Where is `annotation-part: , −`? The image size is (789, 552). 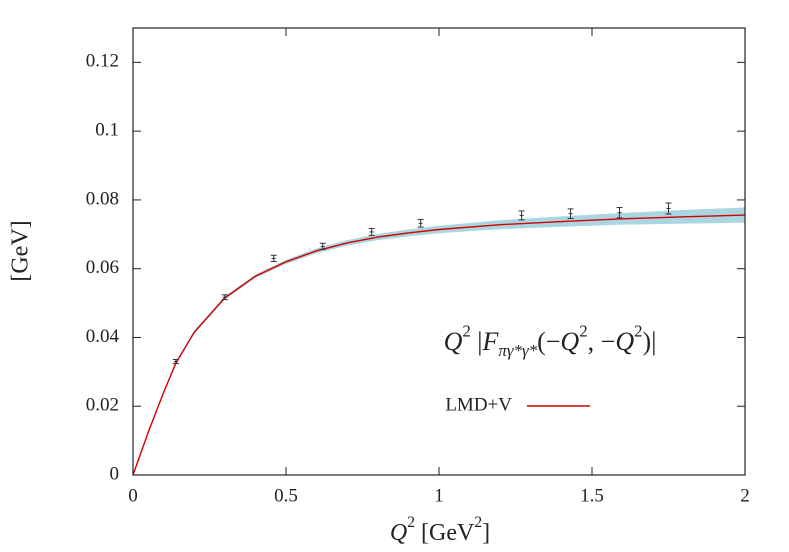 annotation-part: , − is located at coordinates (602, 341).